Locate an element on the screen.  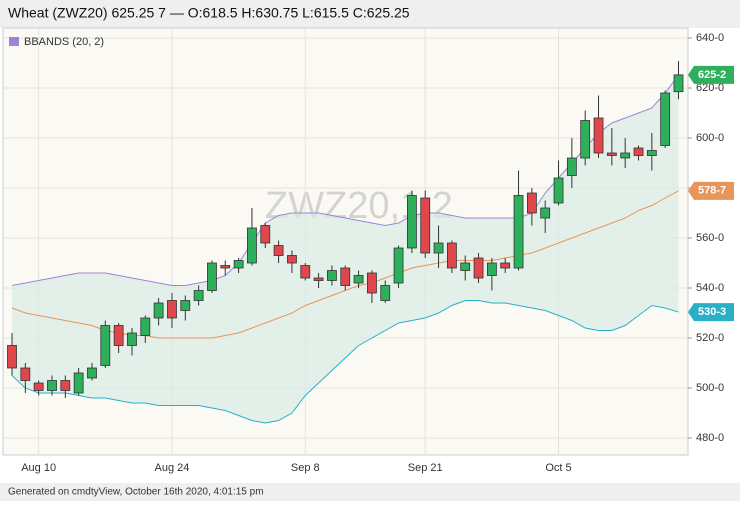
price-tag-label: 625-2 is located at coordinates (712, 75).